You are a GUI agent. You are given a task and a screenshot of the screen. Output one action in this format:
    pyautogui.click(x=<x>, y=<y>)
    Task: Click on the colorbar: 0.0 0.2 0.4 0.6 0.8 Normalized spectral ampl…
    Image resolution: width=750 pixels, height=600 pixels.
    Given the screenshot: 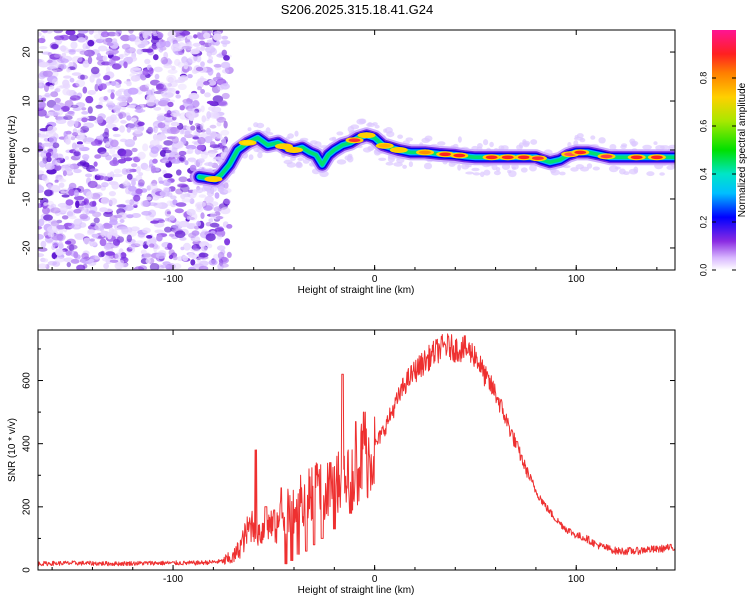 What is the action you would take?
    pyautogui.click(x=723, y=153)
    